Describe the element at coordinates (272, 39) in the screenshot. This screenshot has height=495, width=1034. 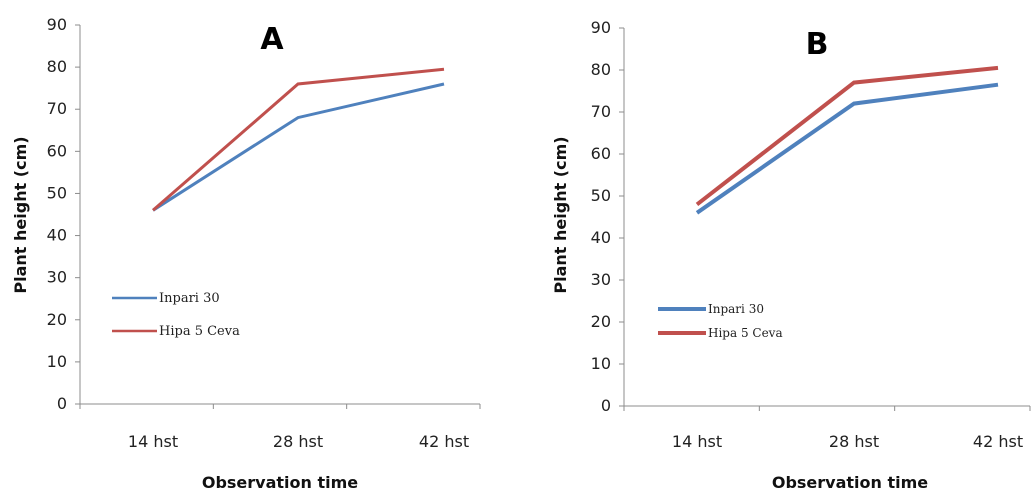
I see `panel-label: A` at that location.